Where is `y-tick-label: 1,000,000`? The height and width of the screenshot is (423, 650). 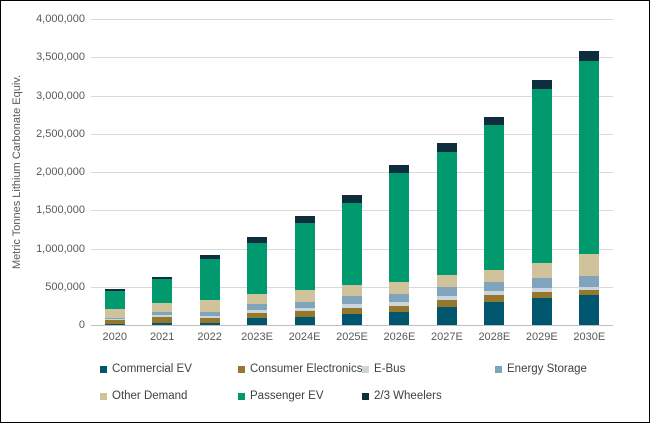 y-tick-label: 1,000,000 is located at coordinates (60, 248).